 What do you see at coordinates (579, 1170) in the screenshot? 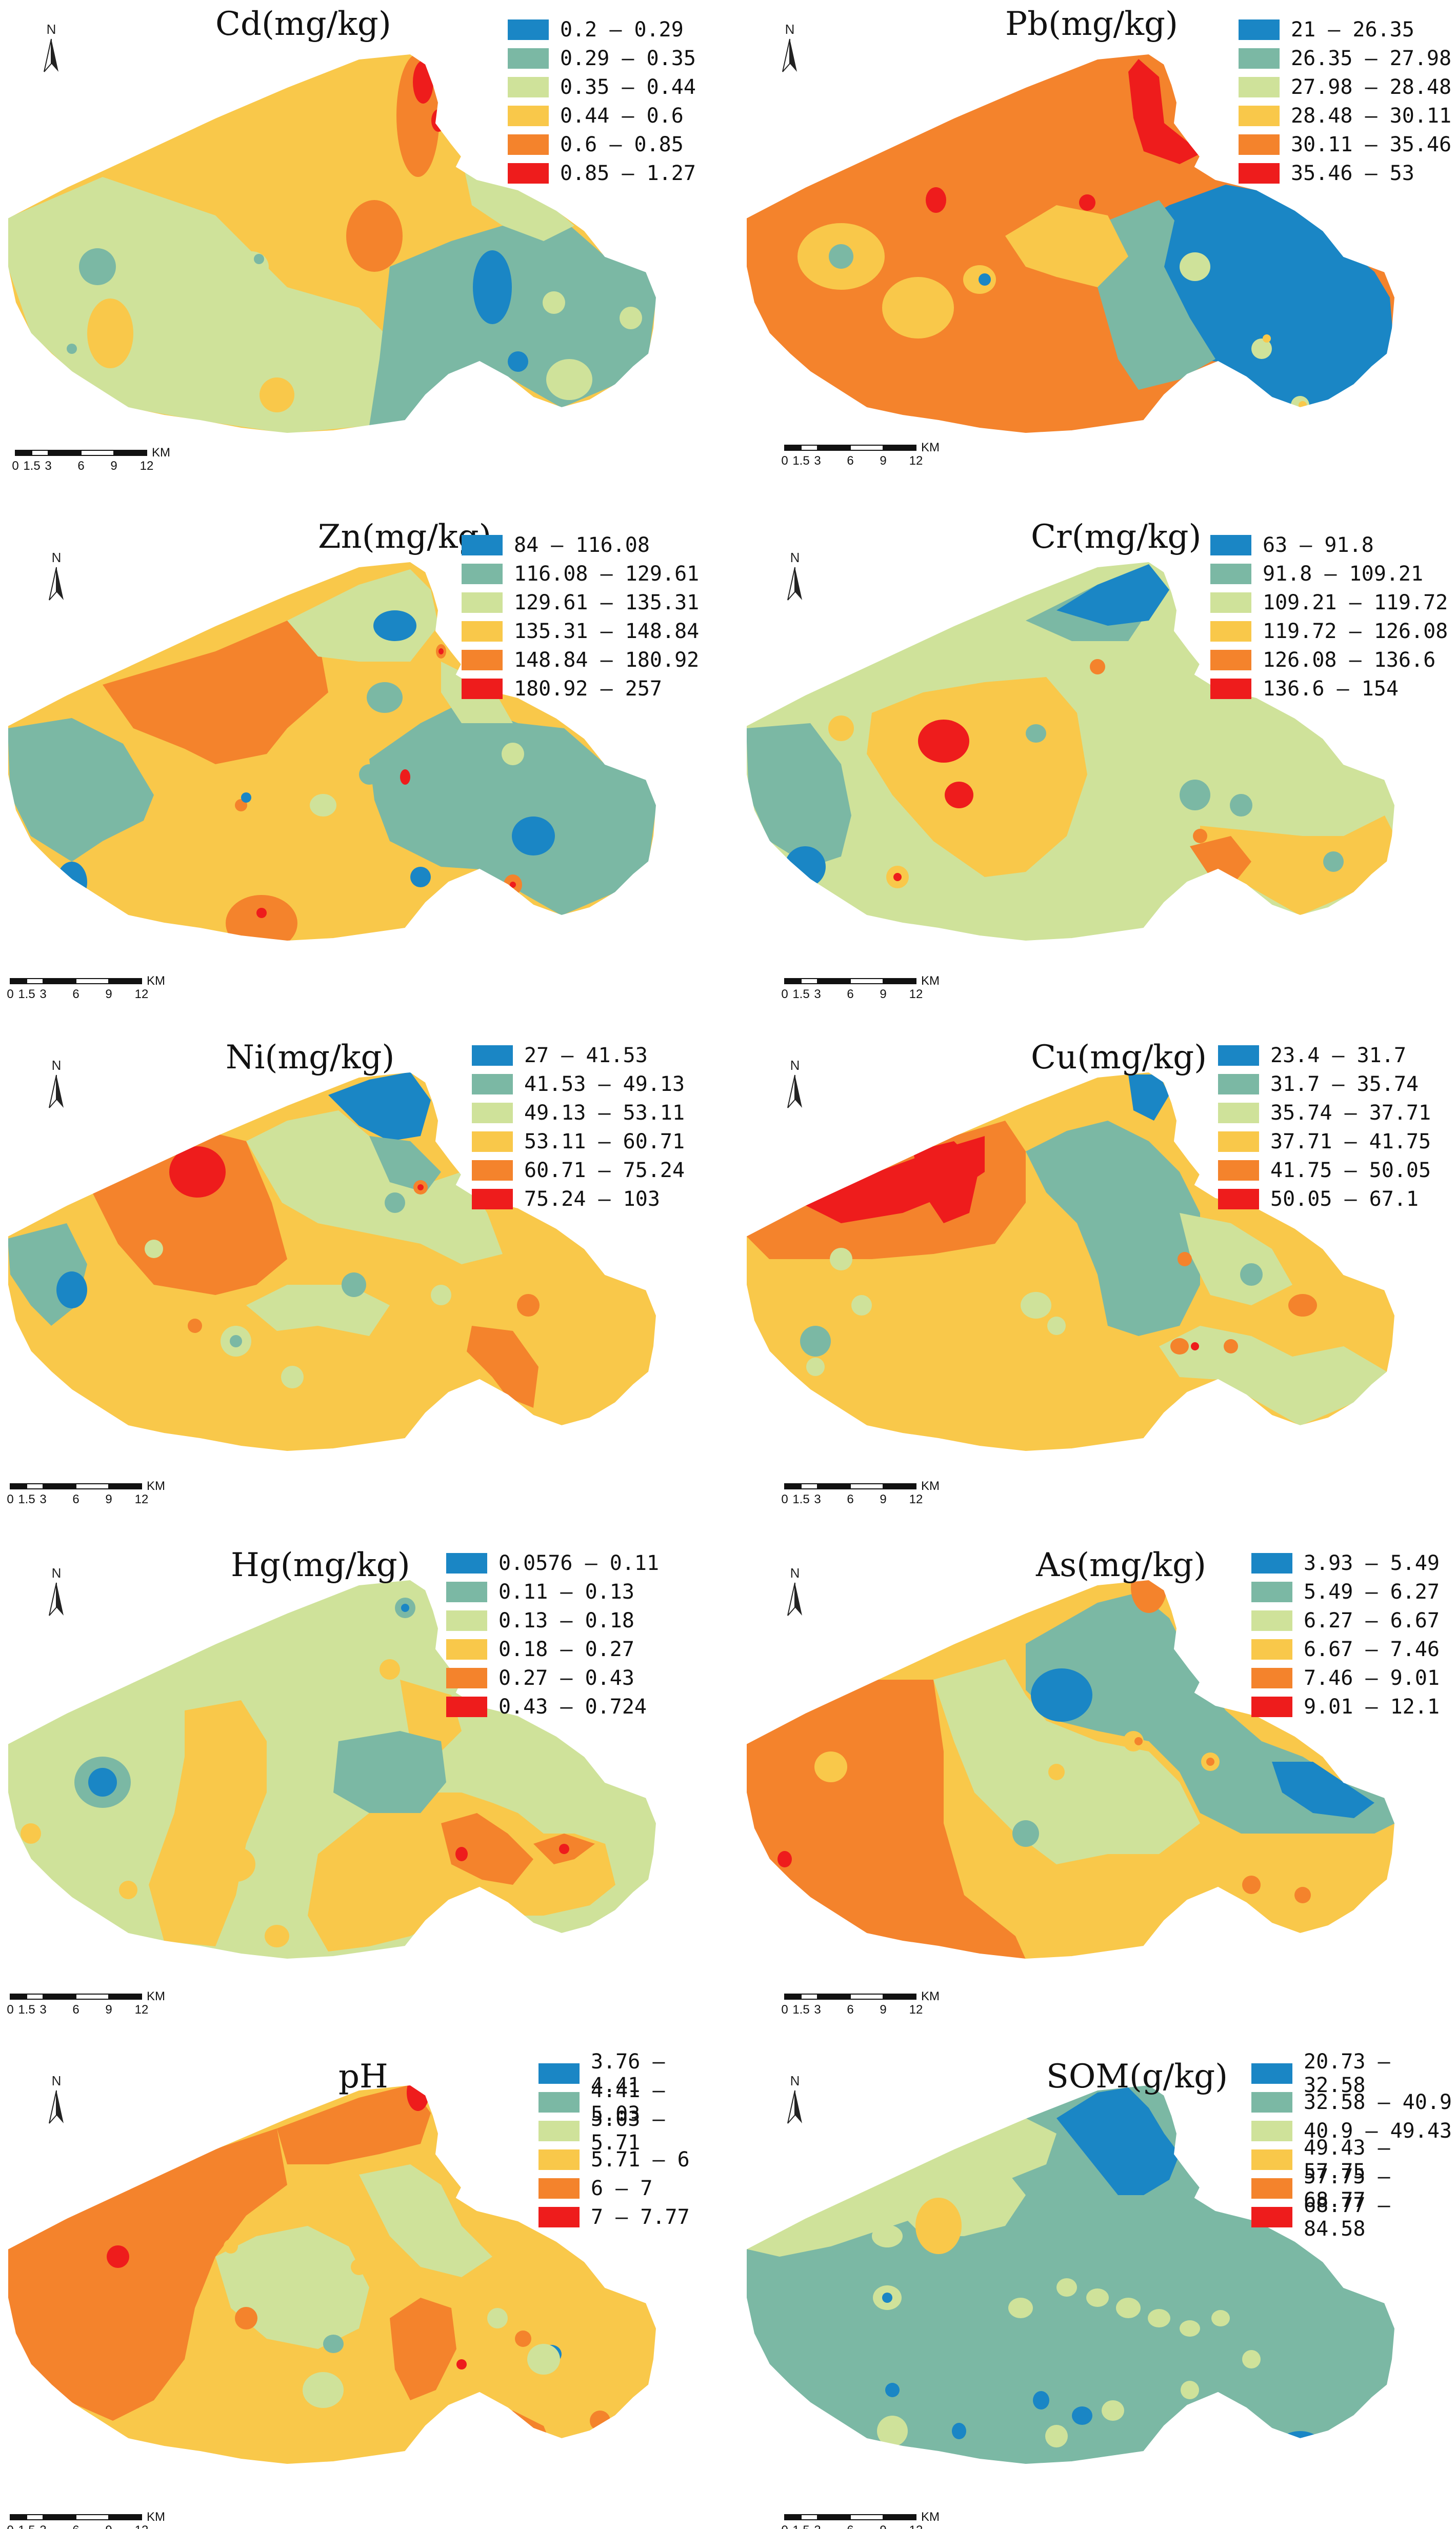
I see `legend-item: 60.71 – 75.24` at bounding box center [579, 1170].